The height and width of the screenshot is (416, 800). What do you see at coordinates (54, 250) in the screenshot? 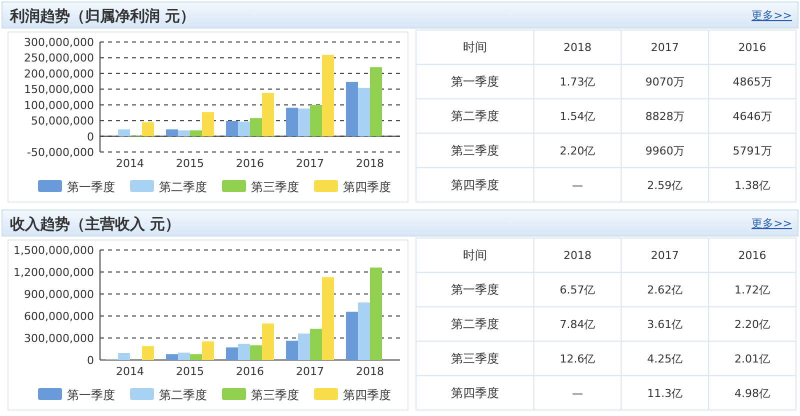
I see `y-tick-label: 1,500,000,000` at bounding box center [54, 250].